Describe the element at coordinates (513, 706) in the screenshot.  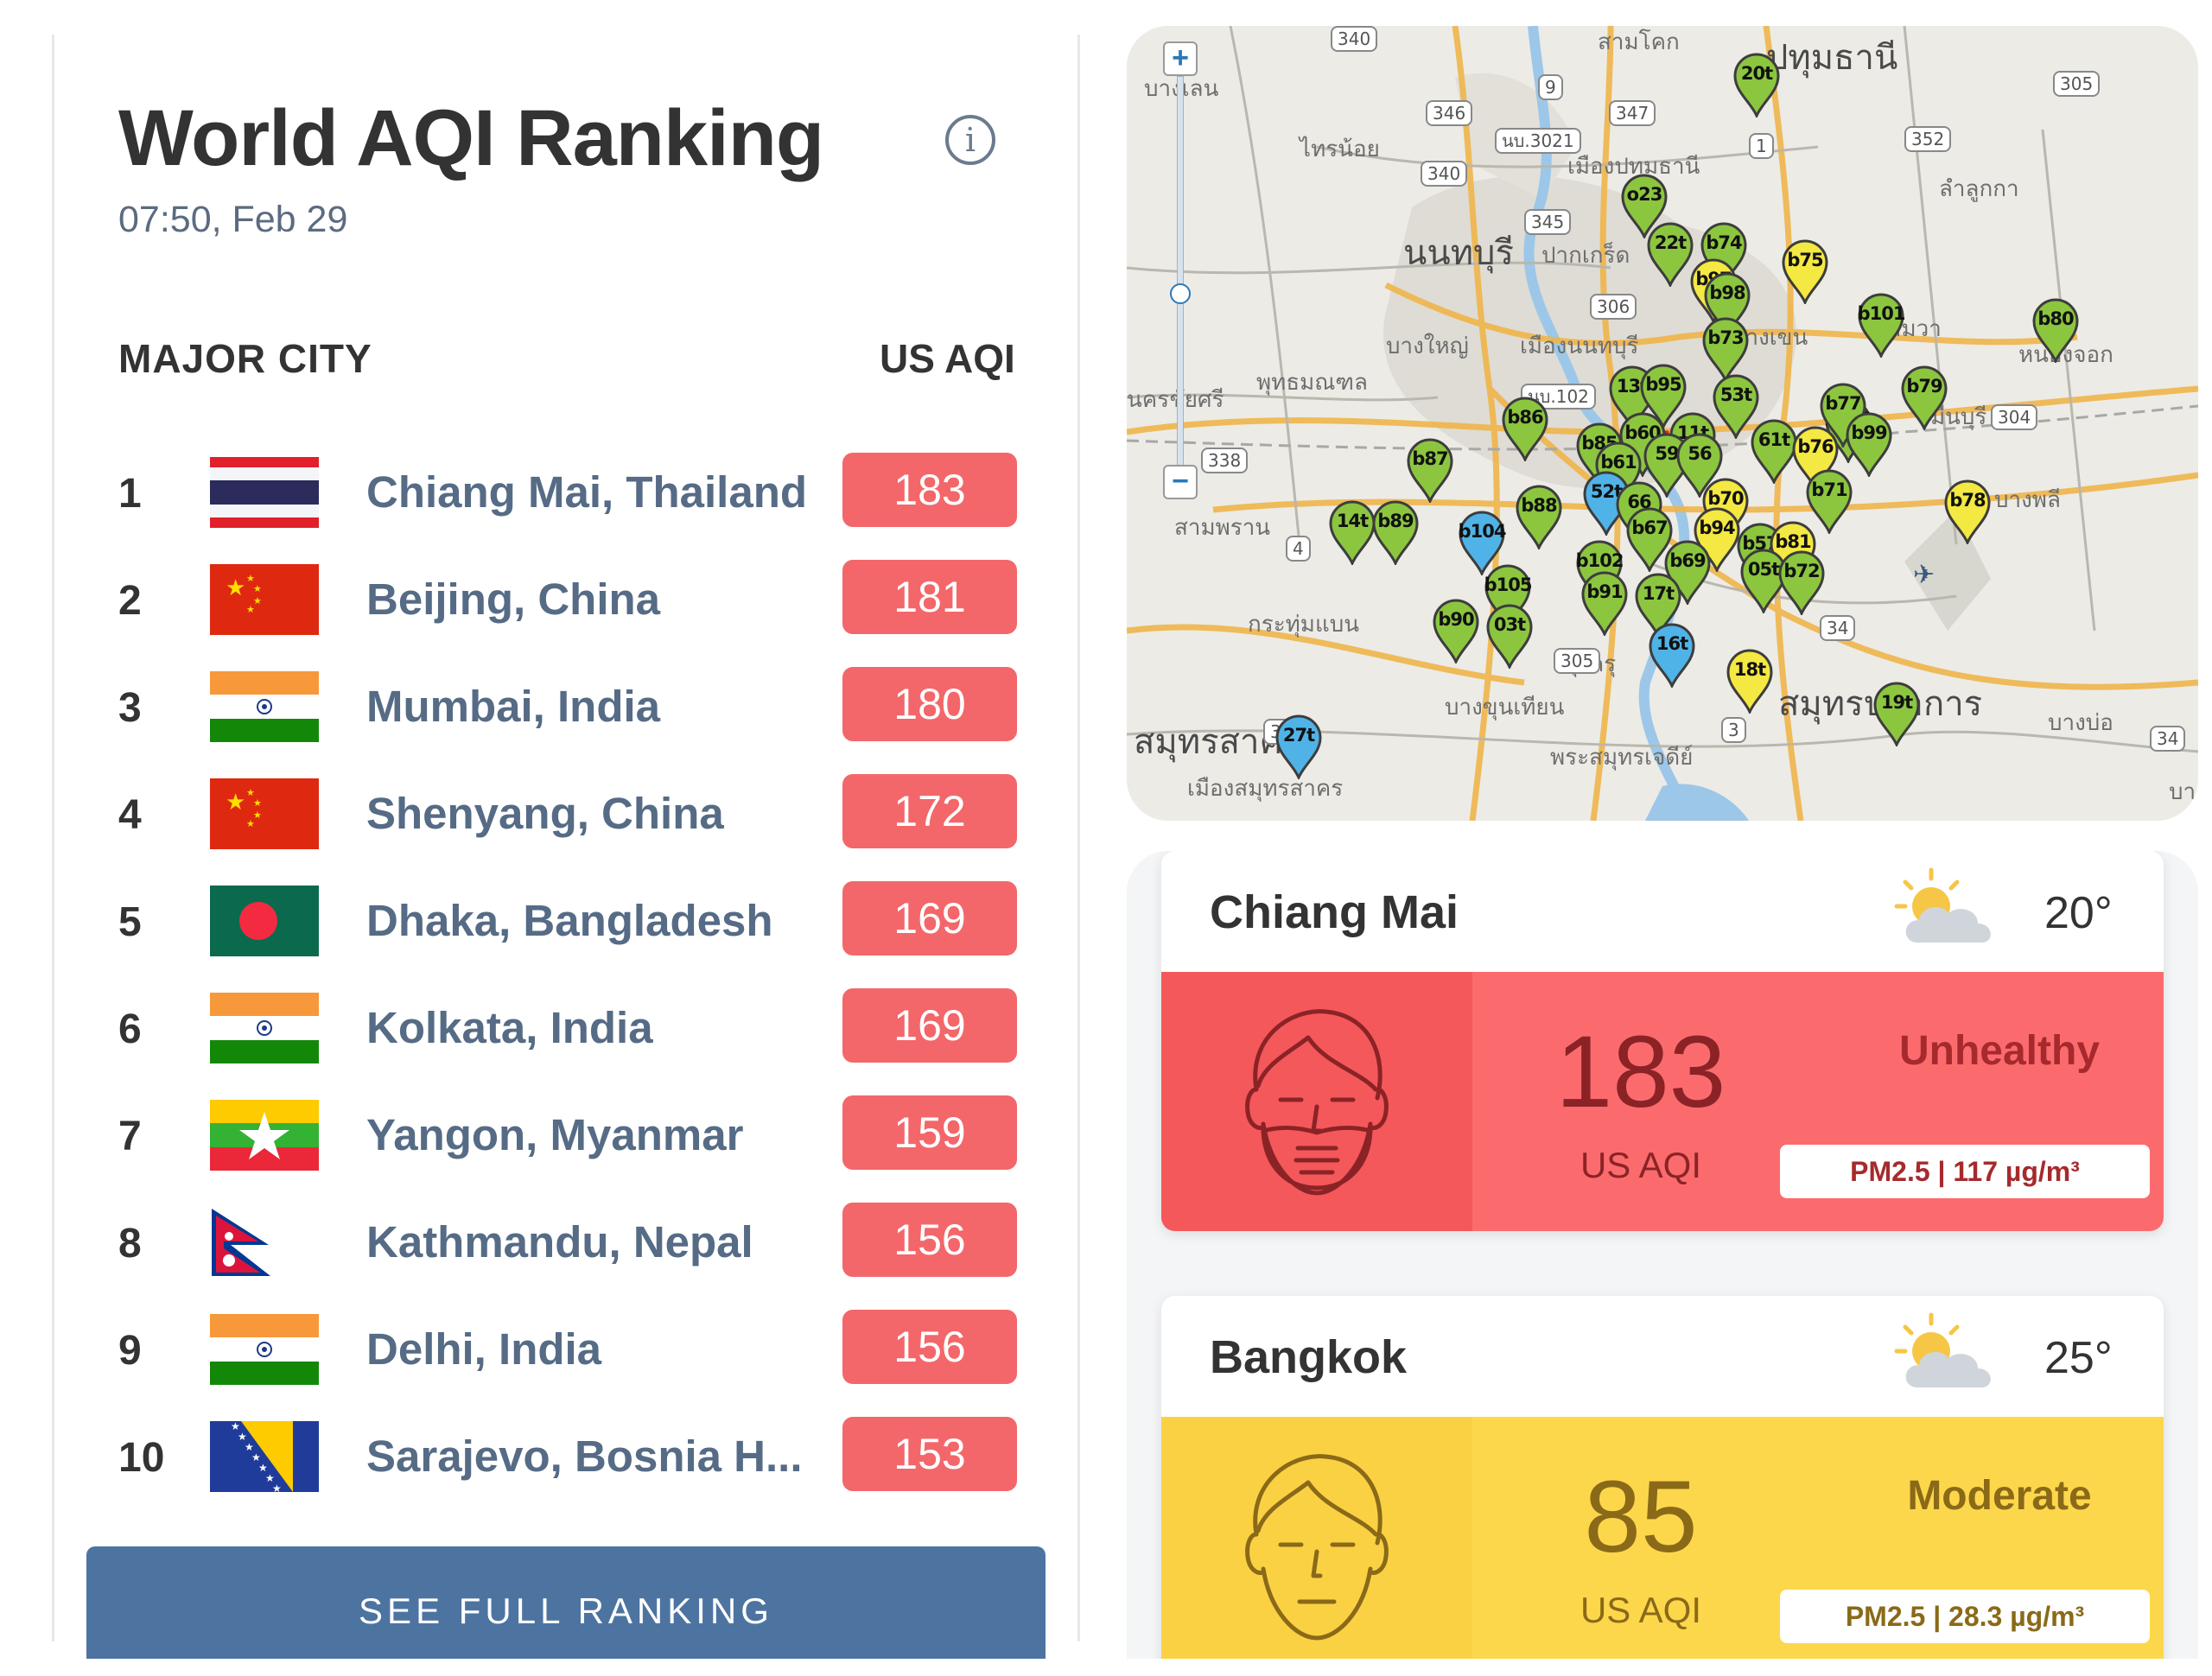
I see `city-link: Mumbai, India` at that location.